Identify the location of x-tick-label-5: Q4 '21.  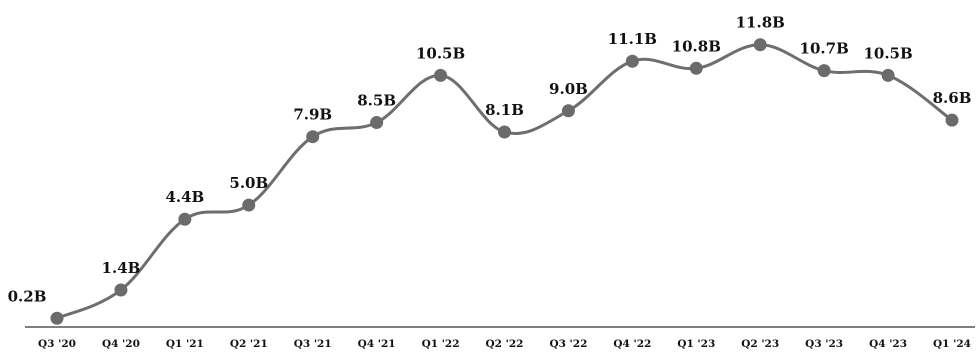
(377, 344).